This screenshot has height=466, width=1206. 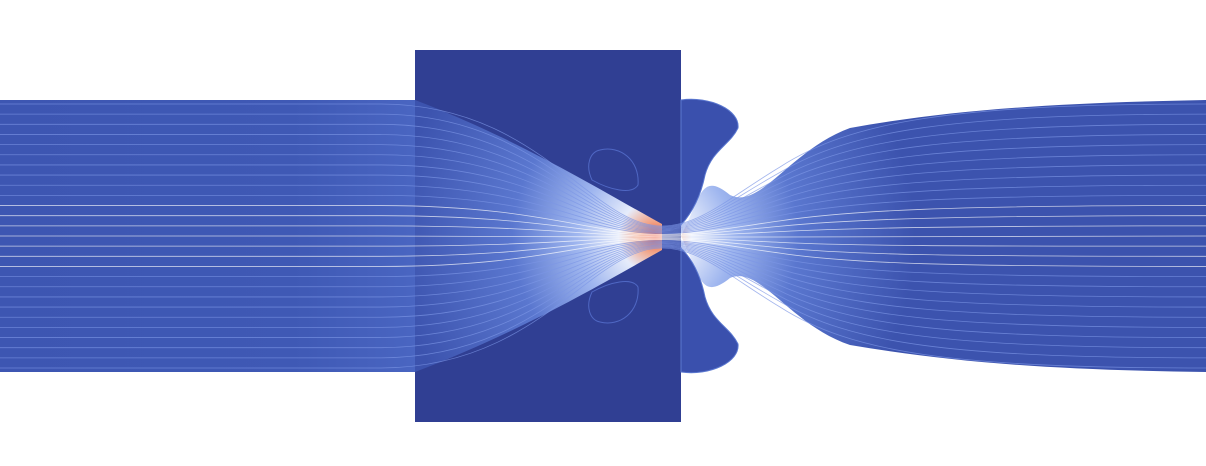 I want to click on lobe-bottom, so click(x=709, y=310).